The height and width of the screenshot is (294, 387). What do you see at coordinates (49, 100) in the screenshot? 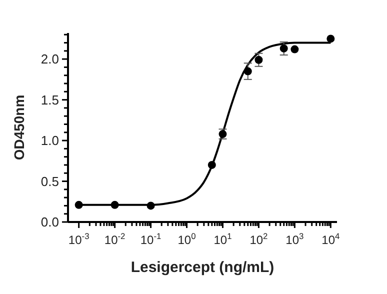
I see `y-tick-label: 1.5` at bounding box center [49, 100].